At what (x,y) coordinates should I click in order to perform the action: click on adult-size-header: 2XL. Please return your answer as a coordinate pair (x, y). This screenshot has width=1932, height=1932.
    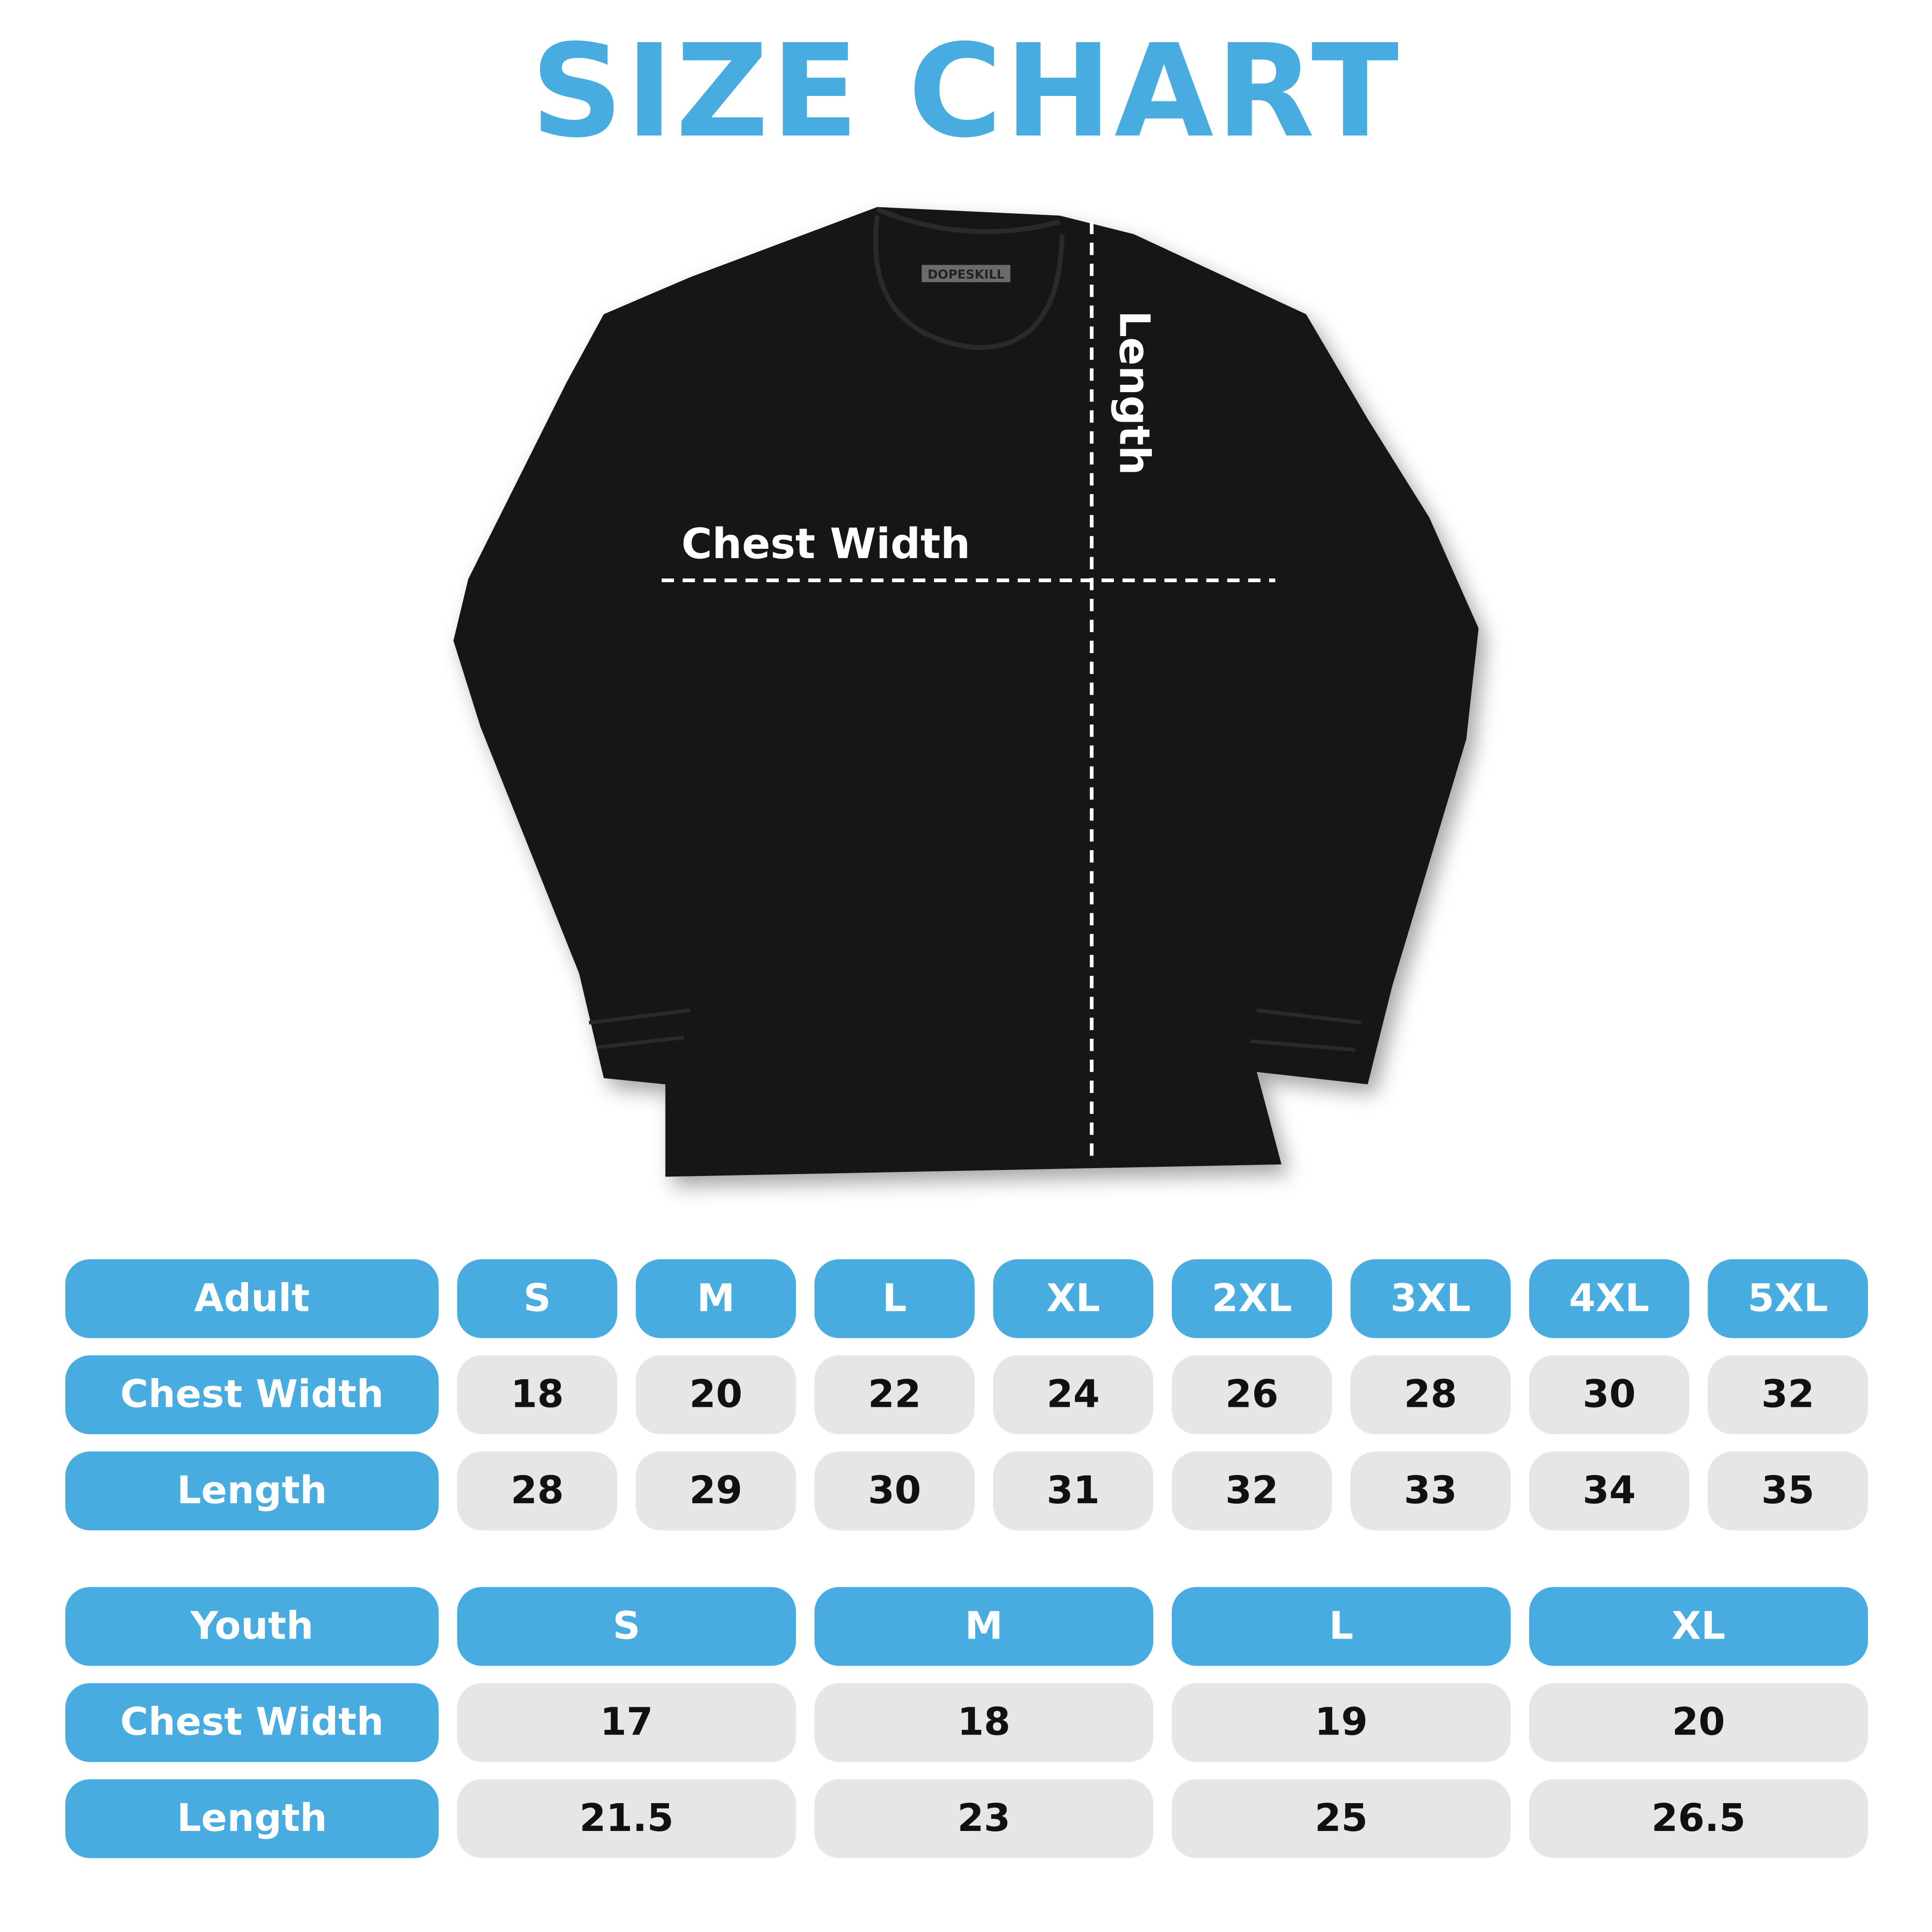
    Looking at the image, I should click on (1251, 1298).